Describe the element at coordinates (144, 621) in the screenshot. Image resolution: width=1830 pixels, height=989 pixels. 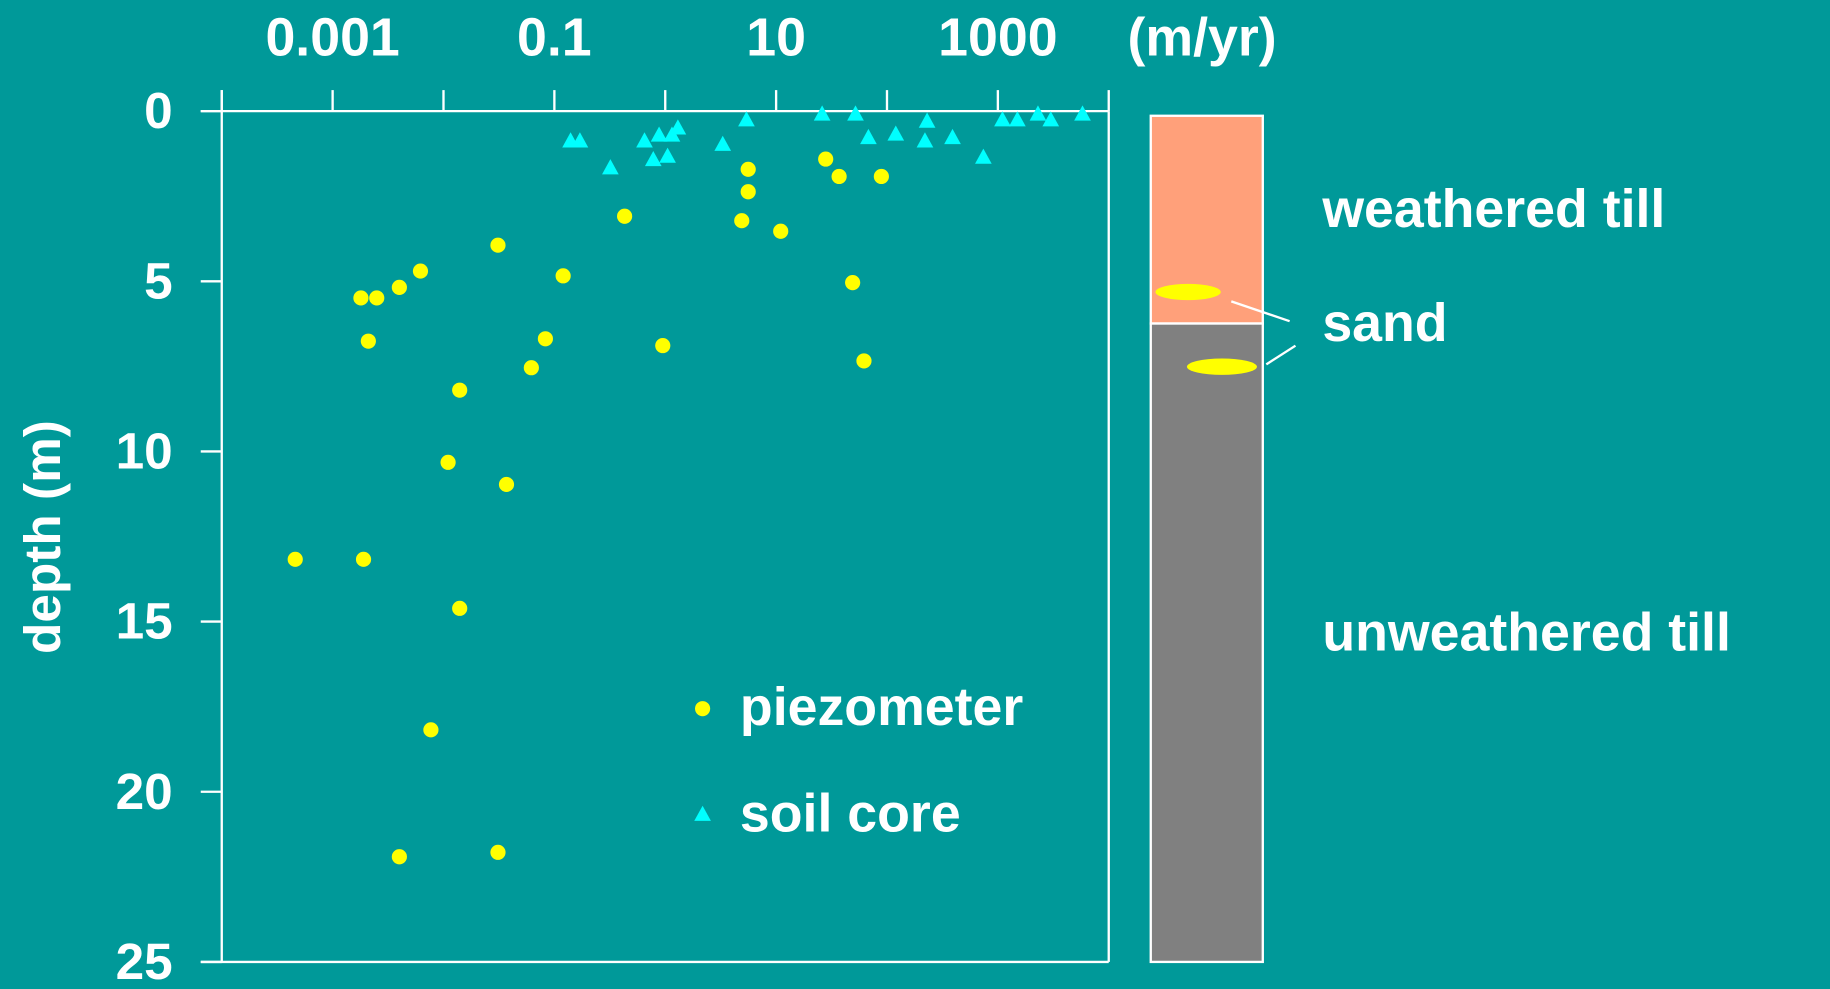
I see `y-tick-label: 15` at that location.